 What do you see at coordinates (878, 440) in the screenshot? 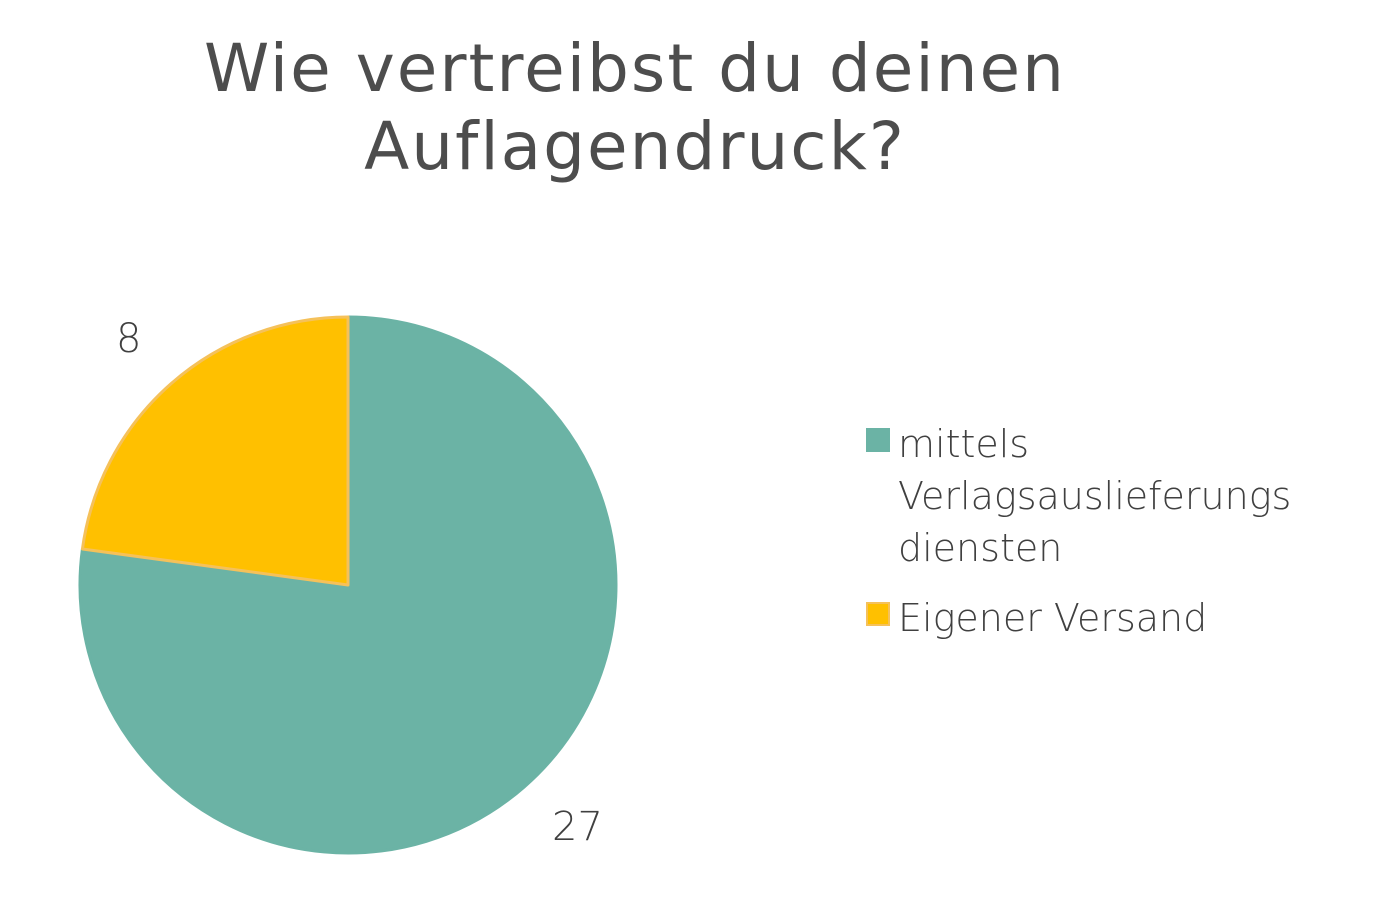
I see `legend-swatch-teal` at bounding box center [878, 440].